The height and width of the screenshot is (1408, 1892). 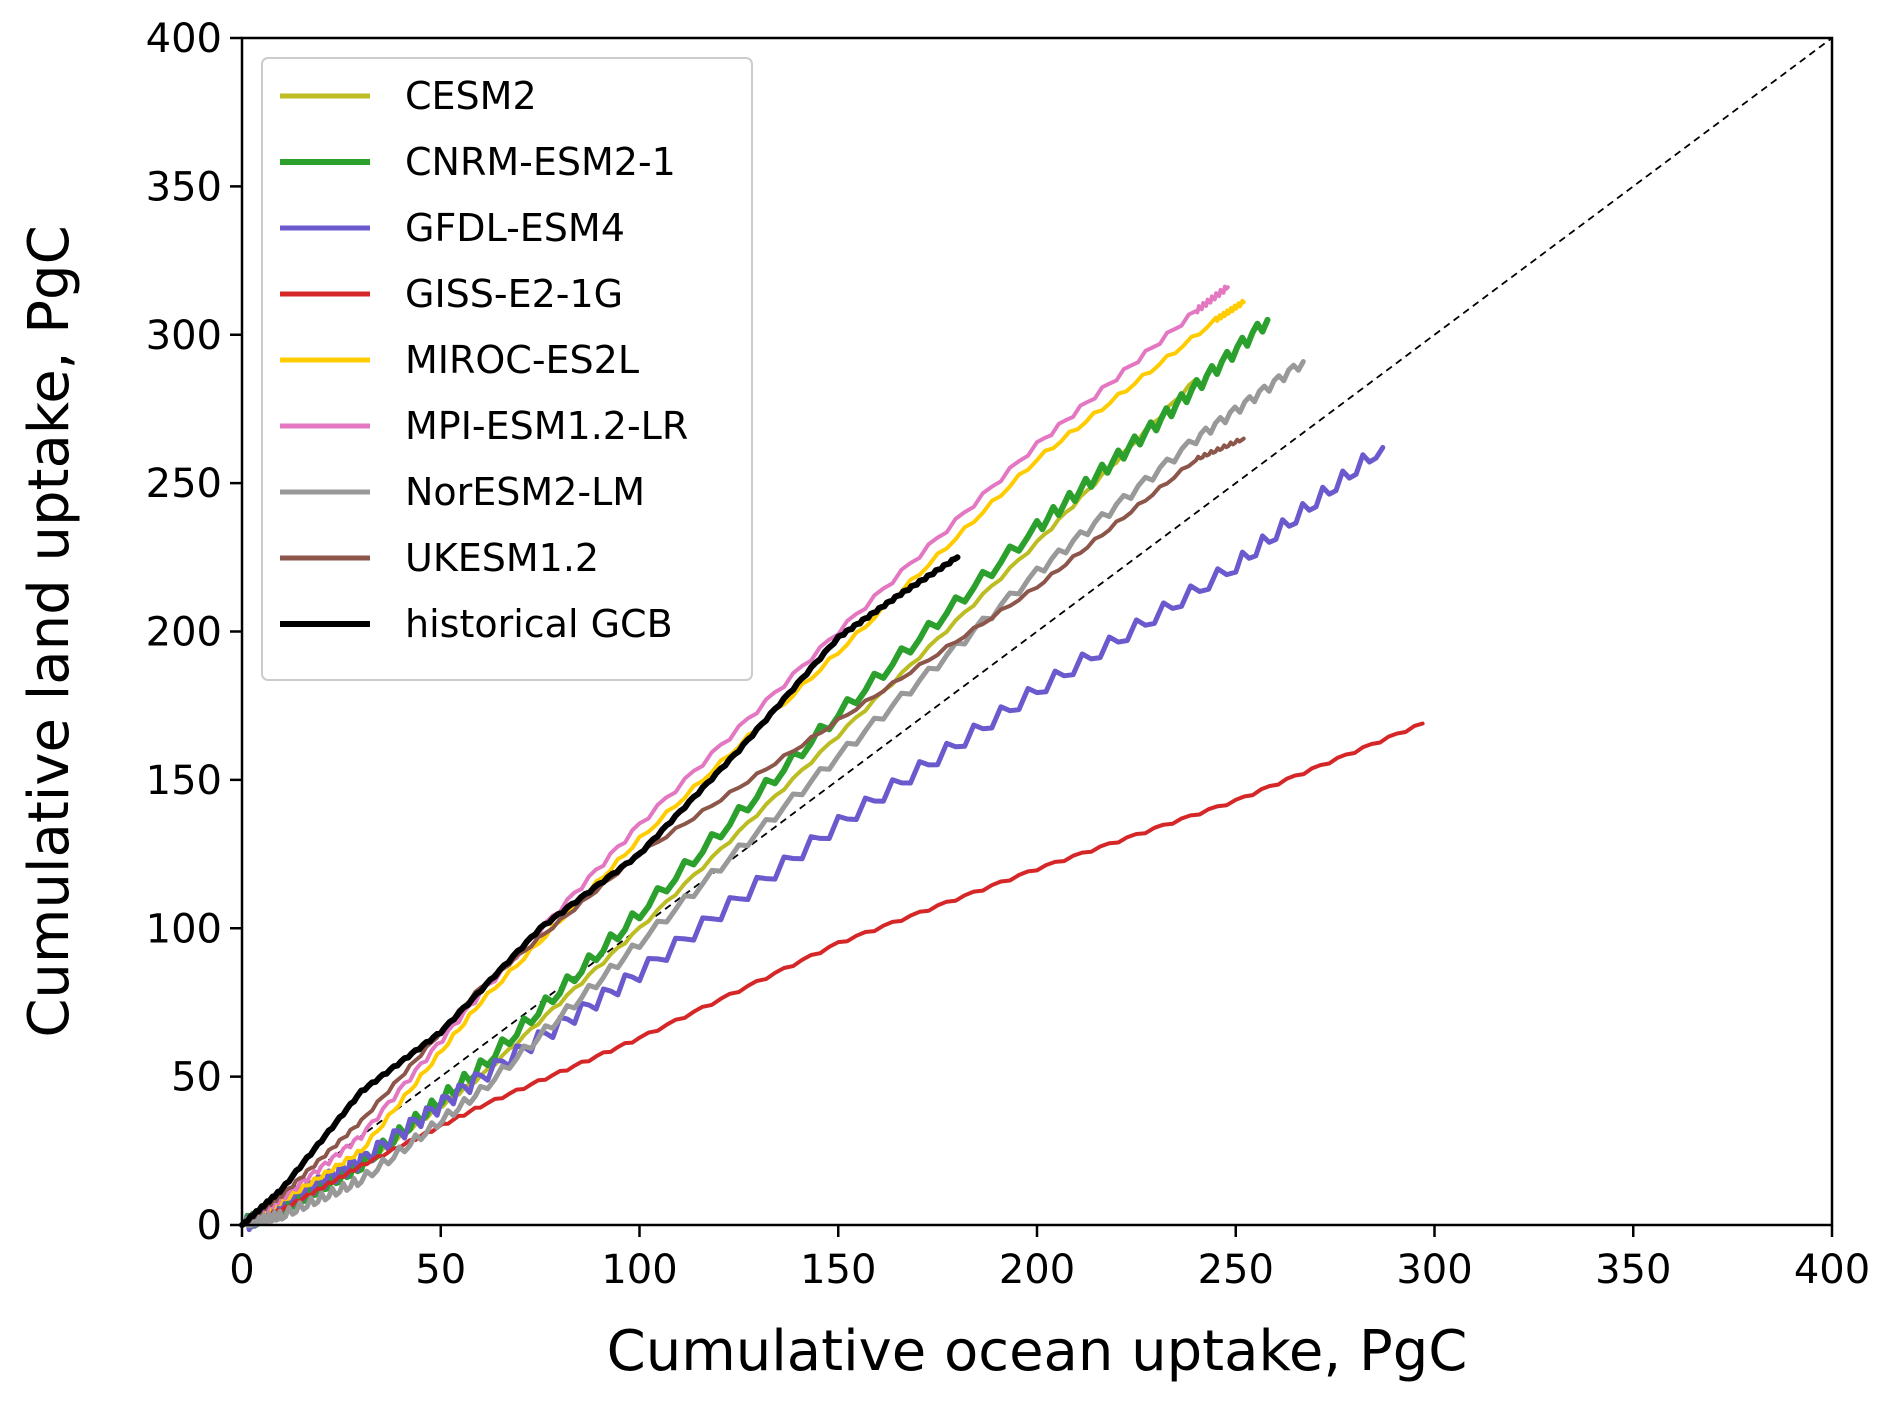 I want to click on y-axis-label: Cumulative land uptake, PgC, so click(x=49, y=631).